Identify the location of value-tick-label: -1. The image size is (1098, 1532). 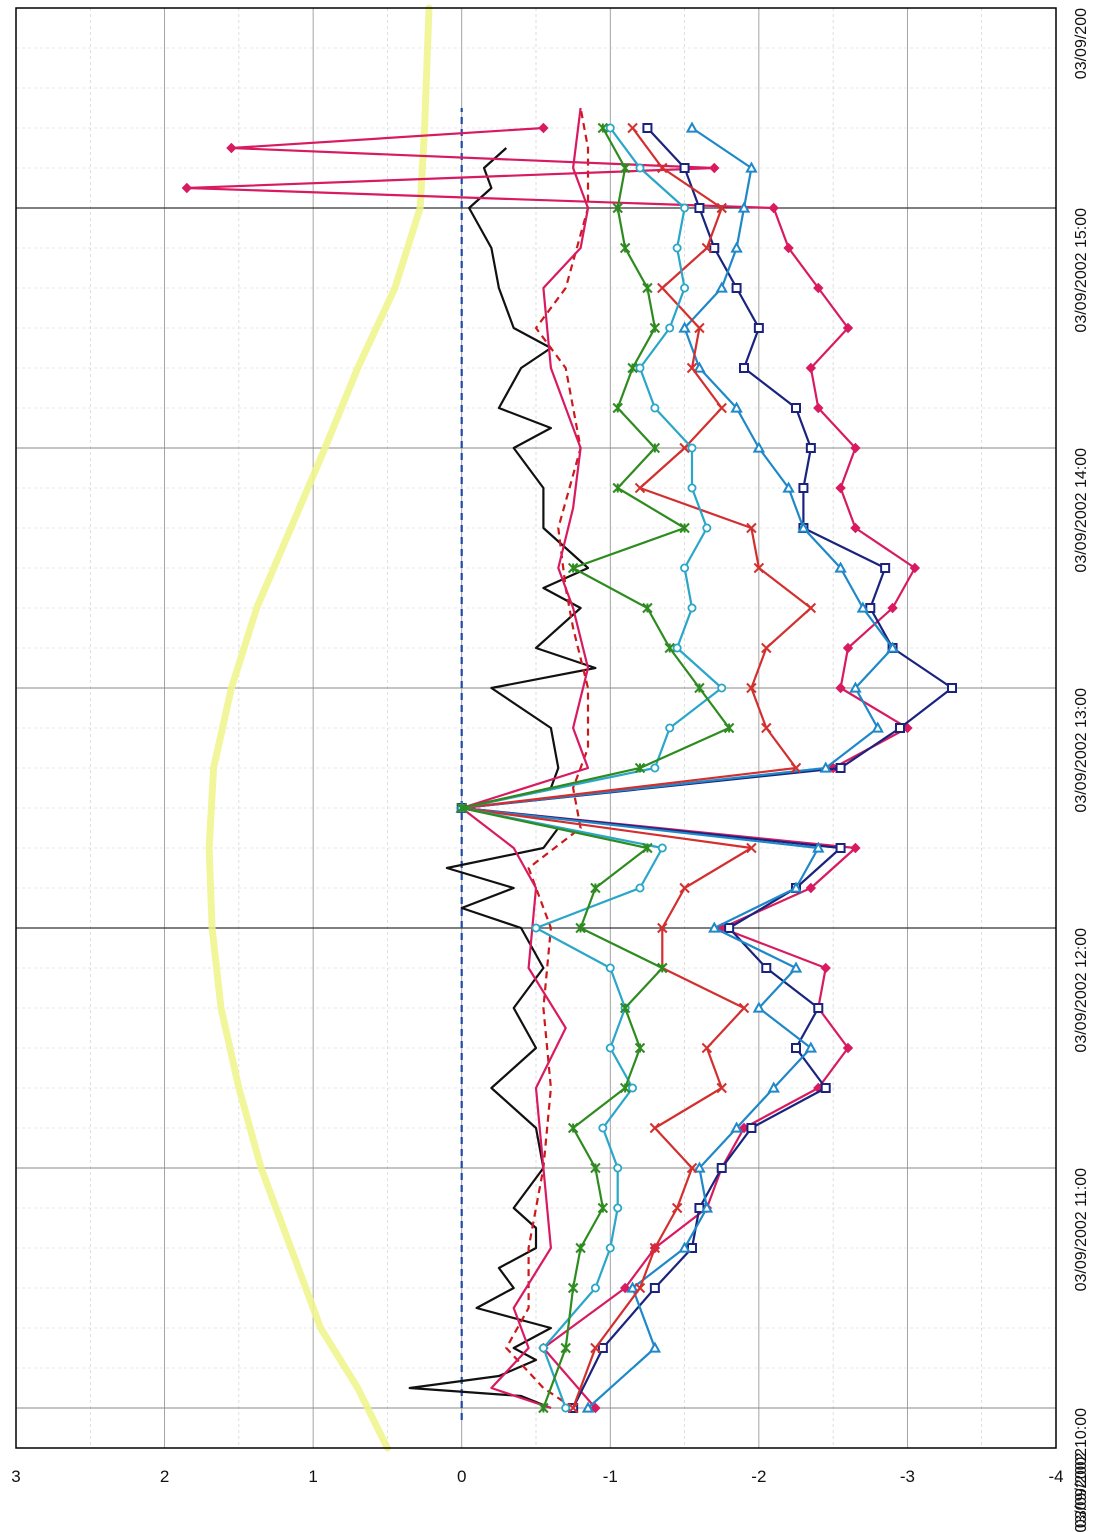
(610, 1476).